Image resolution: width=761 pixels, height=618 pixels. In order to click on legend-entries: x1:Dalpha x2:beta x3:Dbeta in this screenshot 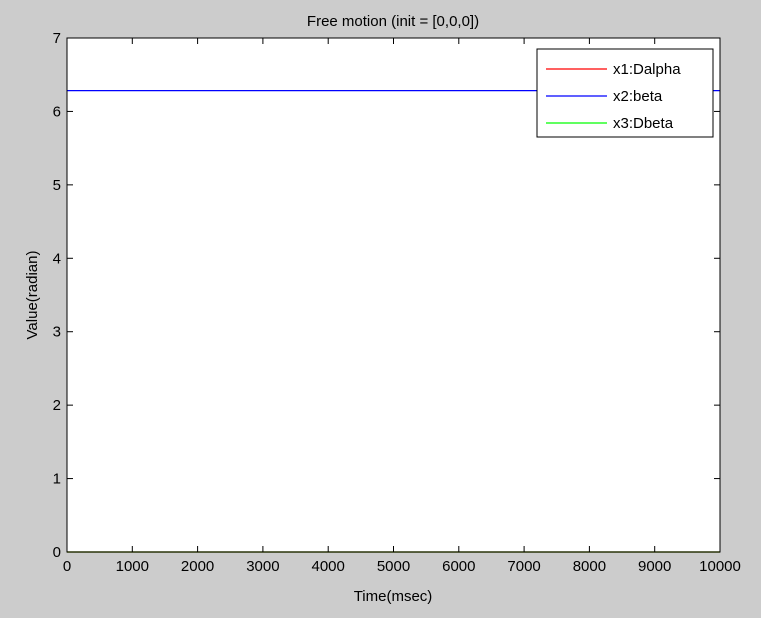, I will do `click(613, 96)`.